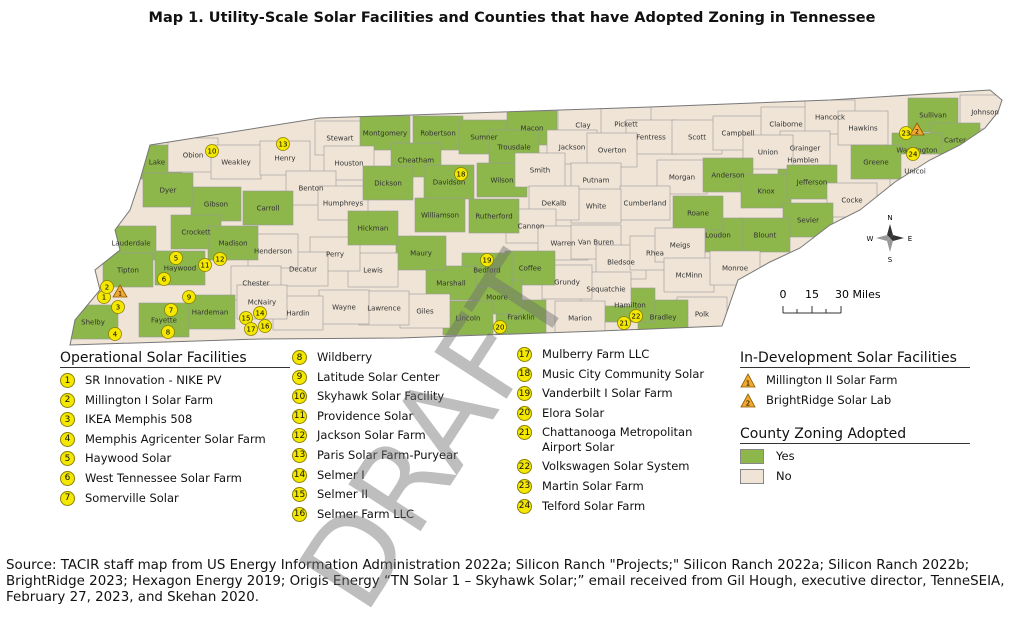 The height and width of the screenshot is (619, 1024). Describe the element at coordinates (438, 134) in the screenshot. I see `county-label: Robertson` at that location.